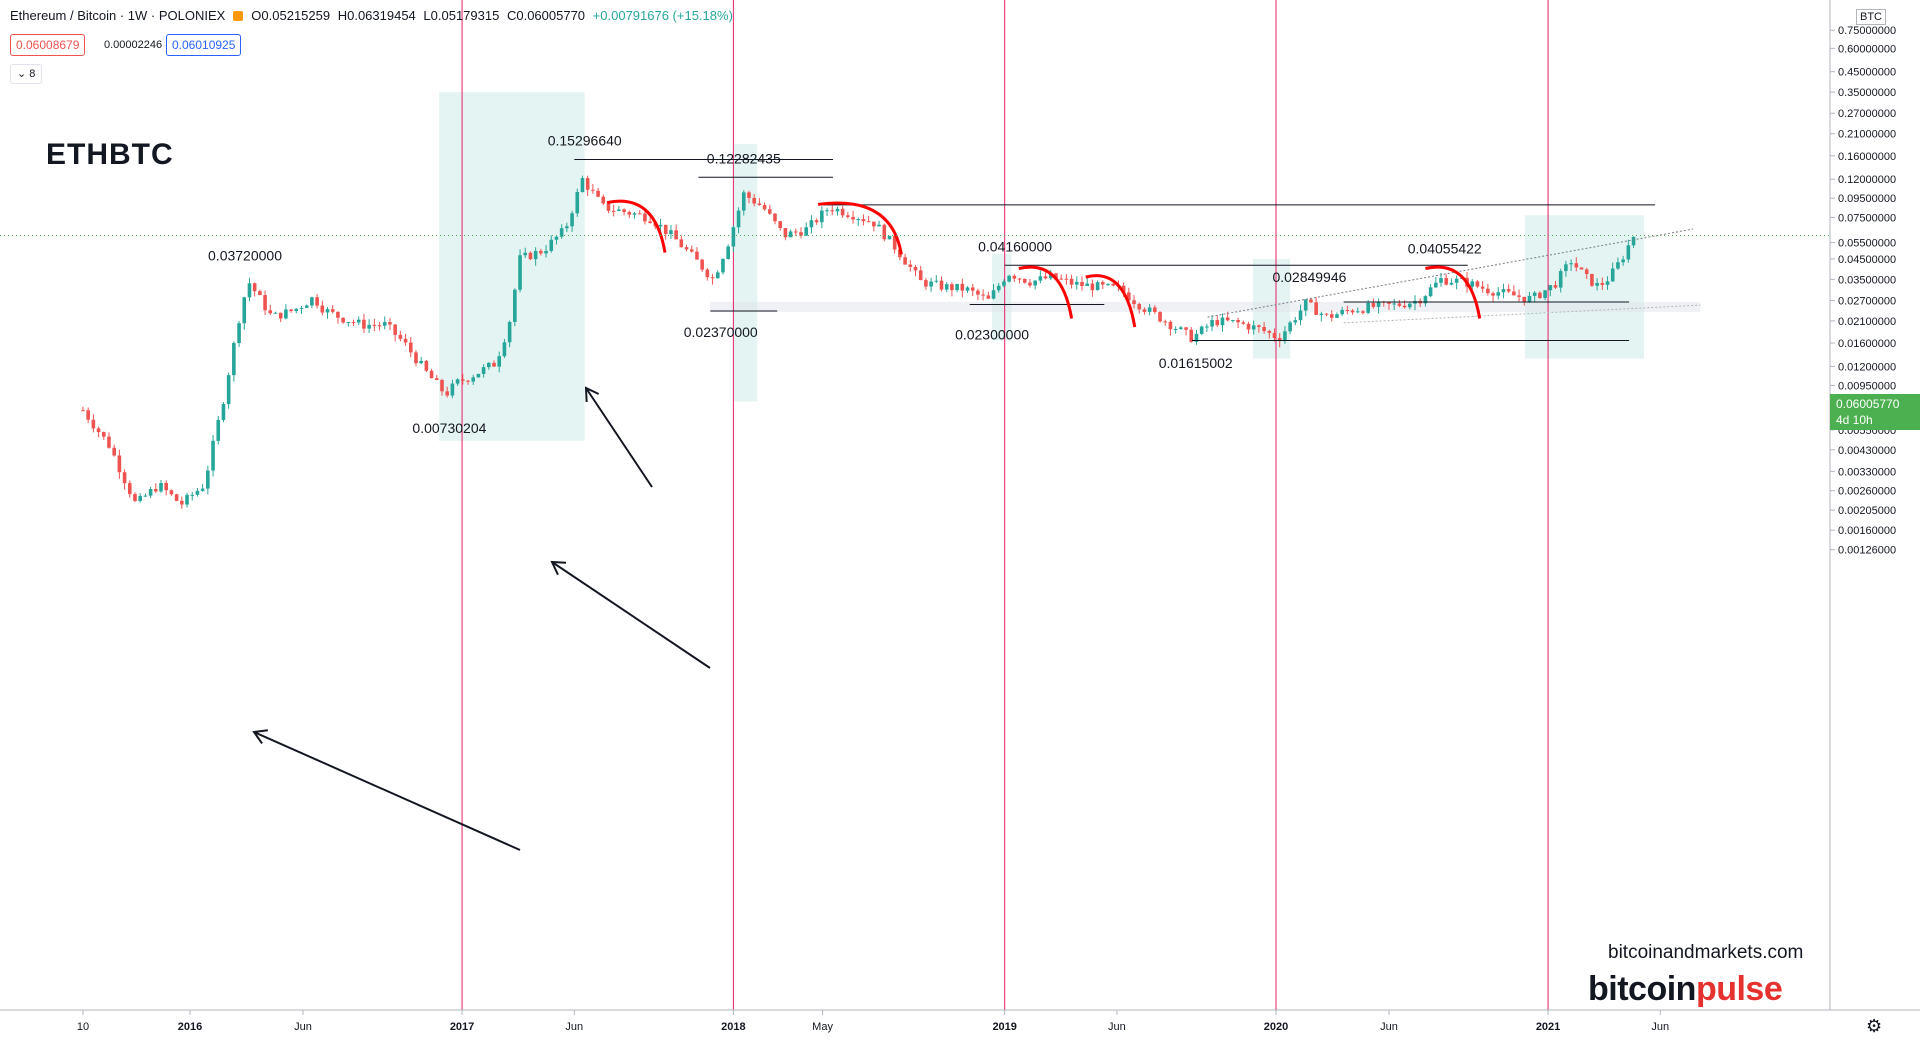  What do you see at coordinates (1389, 1027) in the screenshot?
I see `time-tick-label: Jun` at bounding box center [1389, 1027].